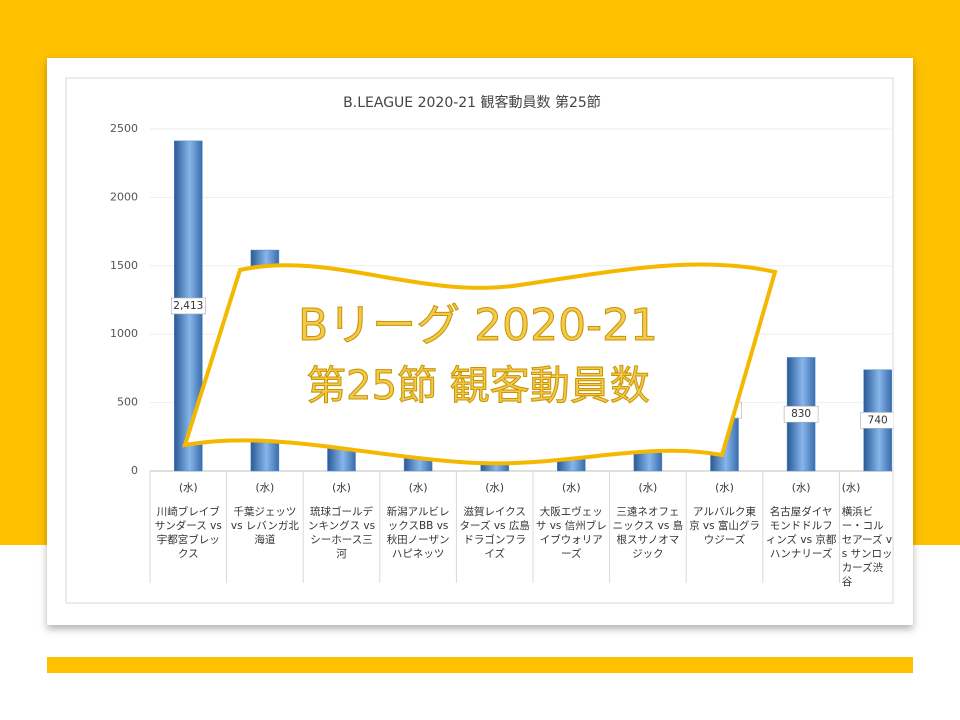 This screenshot has height=720, width=960. What do you see at coordinates (124, 128) in the screenshot?
I see `y-tick-label: 2500` at bounding box center [124, 128].